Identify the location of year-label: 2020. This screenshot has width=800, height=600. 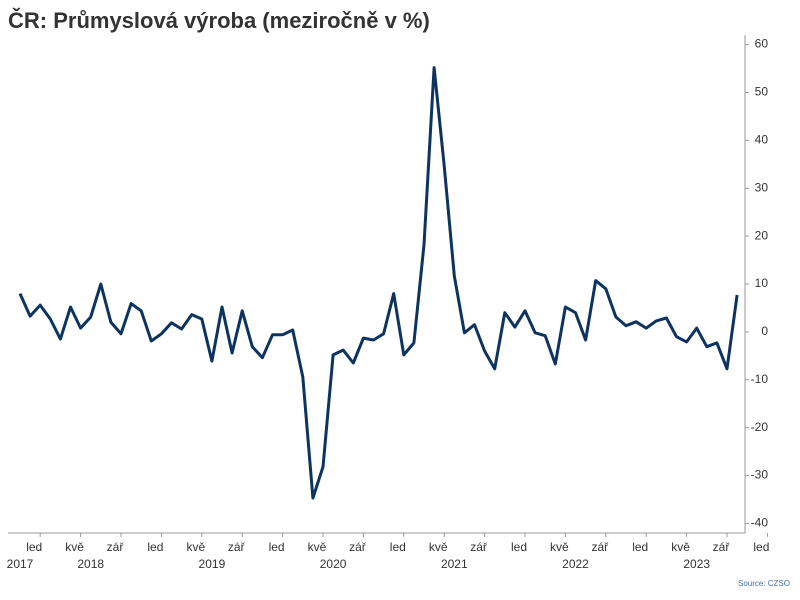
(333, 564).